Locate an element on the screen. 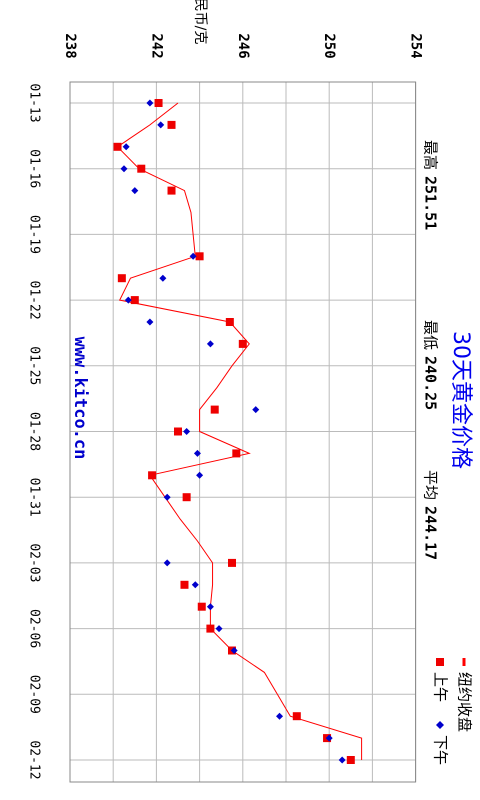 The height and width of the screenshot is (800, 480). x-tick-label: 01-22 is located at coordinates (34, 300).